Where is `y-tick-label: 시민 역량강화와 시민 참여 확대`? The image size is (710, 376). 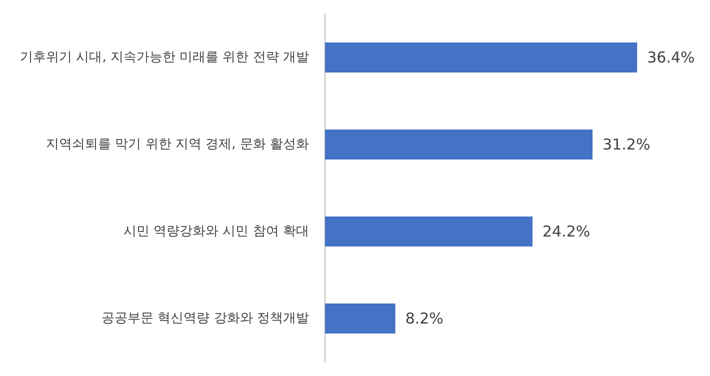
y-tick-label: 시민 역량강화와 시민 참여 확대 is located at coordinates (216, 231).